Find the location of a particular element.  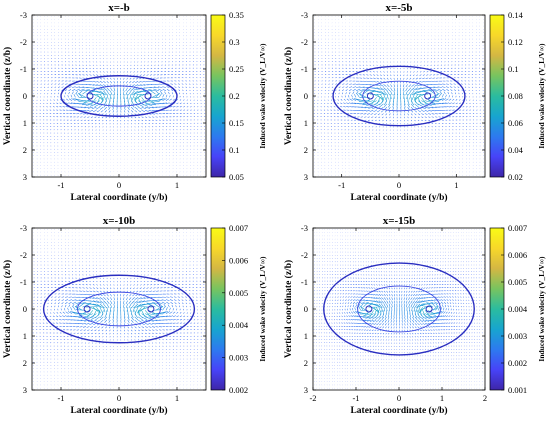

y-tick-label: 3 is located at coordinates (25, 177).